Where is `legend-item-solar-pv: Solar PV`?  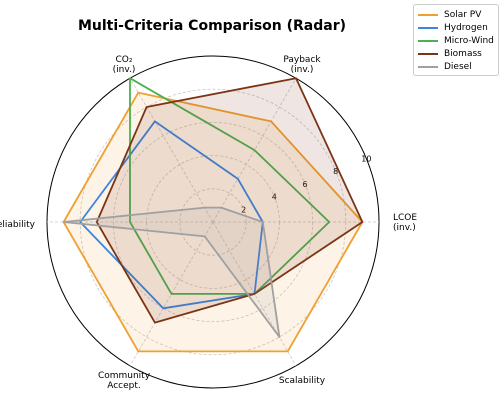
legend-item-solar-pv: Solar PV is located at coordinates (456, 14).